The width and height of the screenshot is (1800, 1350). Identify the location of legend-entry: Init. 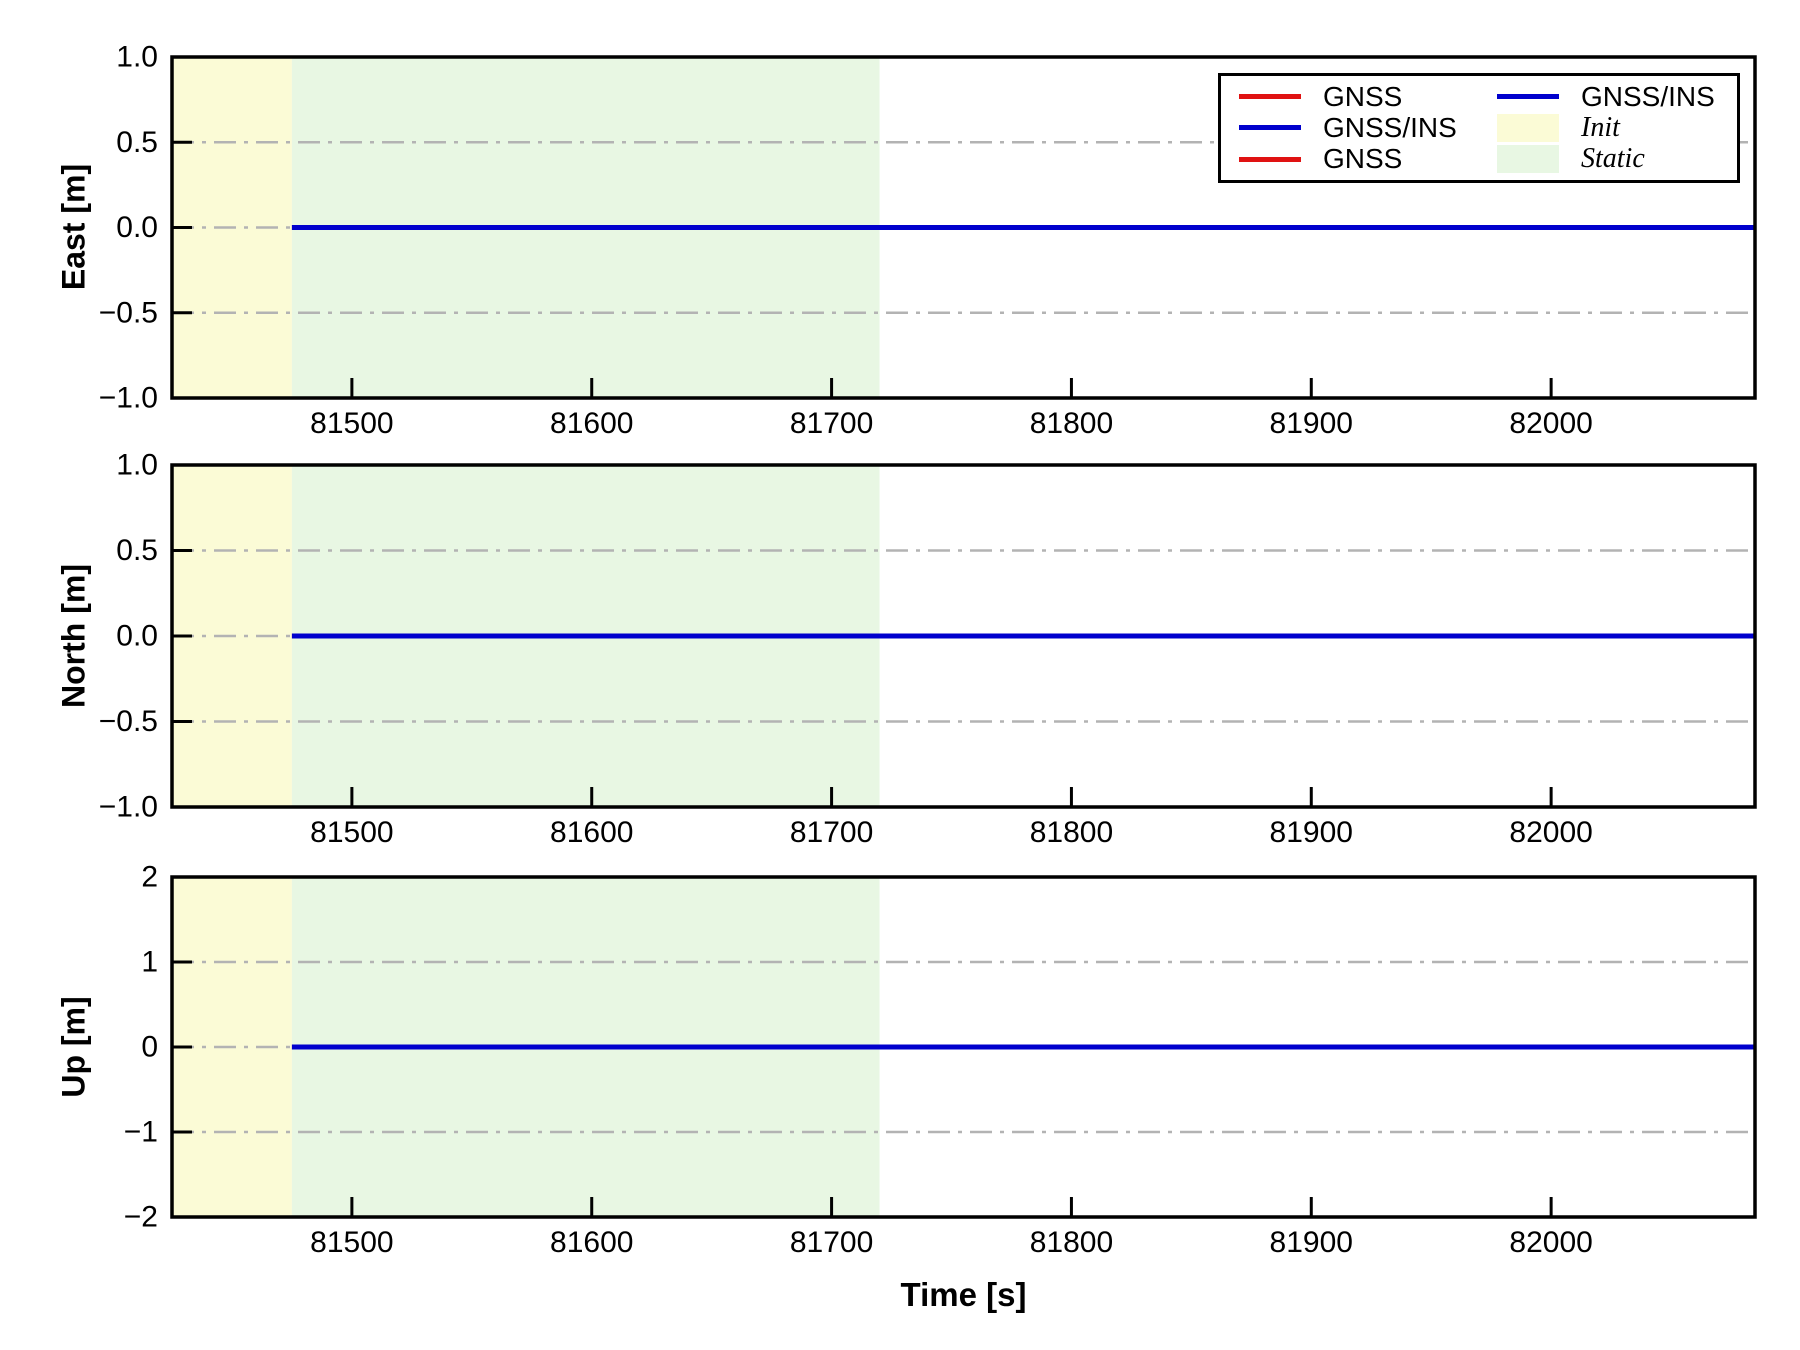
(1617, 127).